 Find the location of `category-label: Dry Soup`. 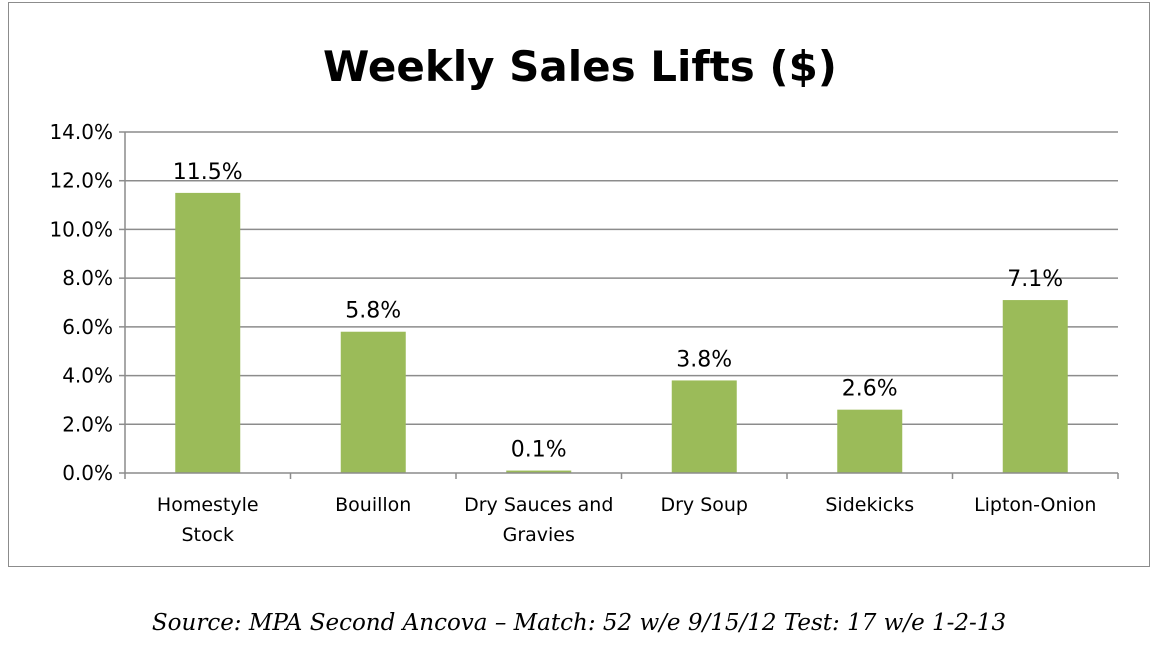

category-label: Dry Soup is located at coordinates (704, 505).